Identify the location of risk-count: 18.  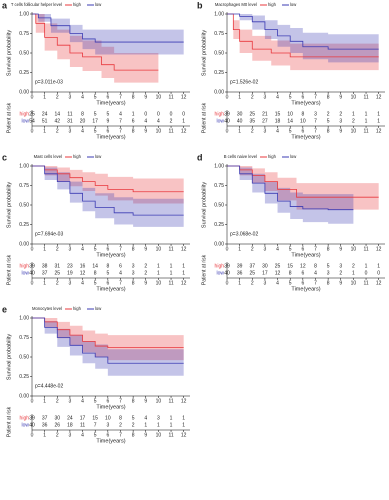
(70, 425).